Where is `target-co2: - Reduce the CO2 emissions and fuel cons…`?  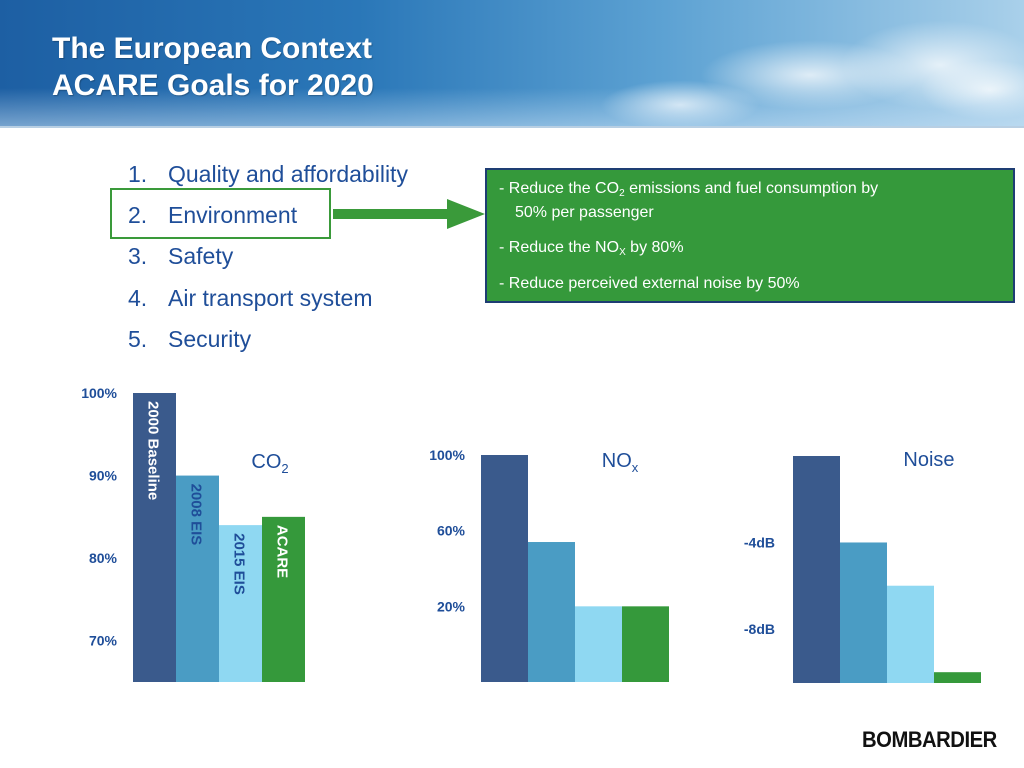
target-co2: - Reduce the CO2 emissions and fuel cons… is located at coordinates (689, 189).